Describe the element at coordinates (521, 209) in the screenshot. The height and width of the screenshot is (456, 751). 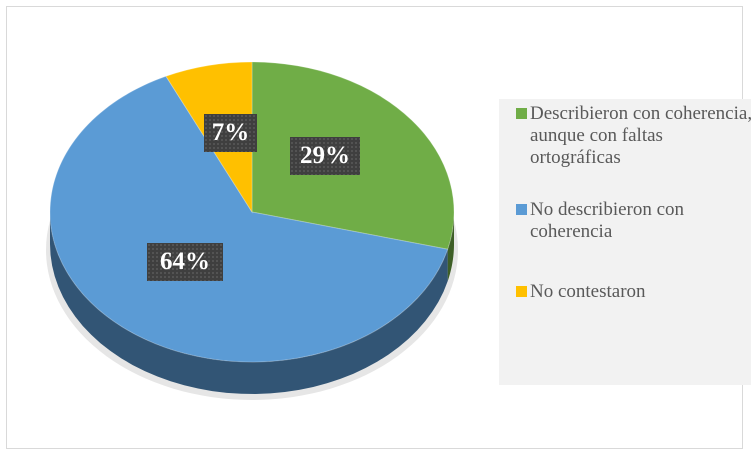
I see `legend-swatch-blue` at that location.